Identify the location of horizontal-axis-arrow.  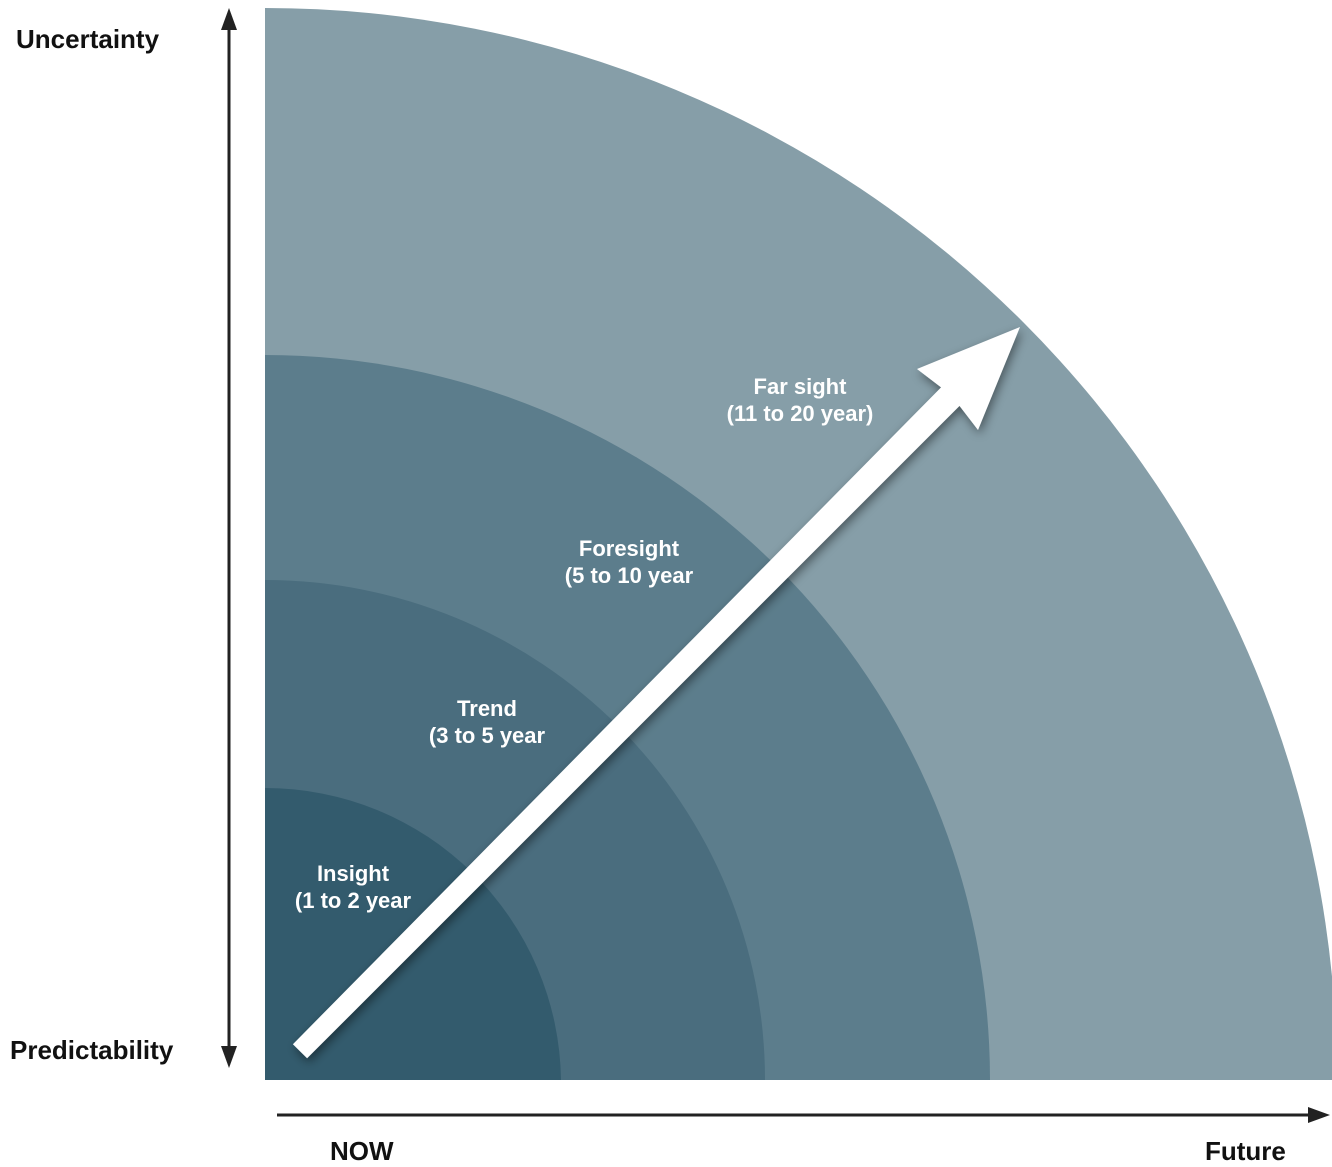
(803, 1115).